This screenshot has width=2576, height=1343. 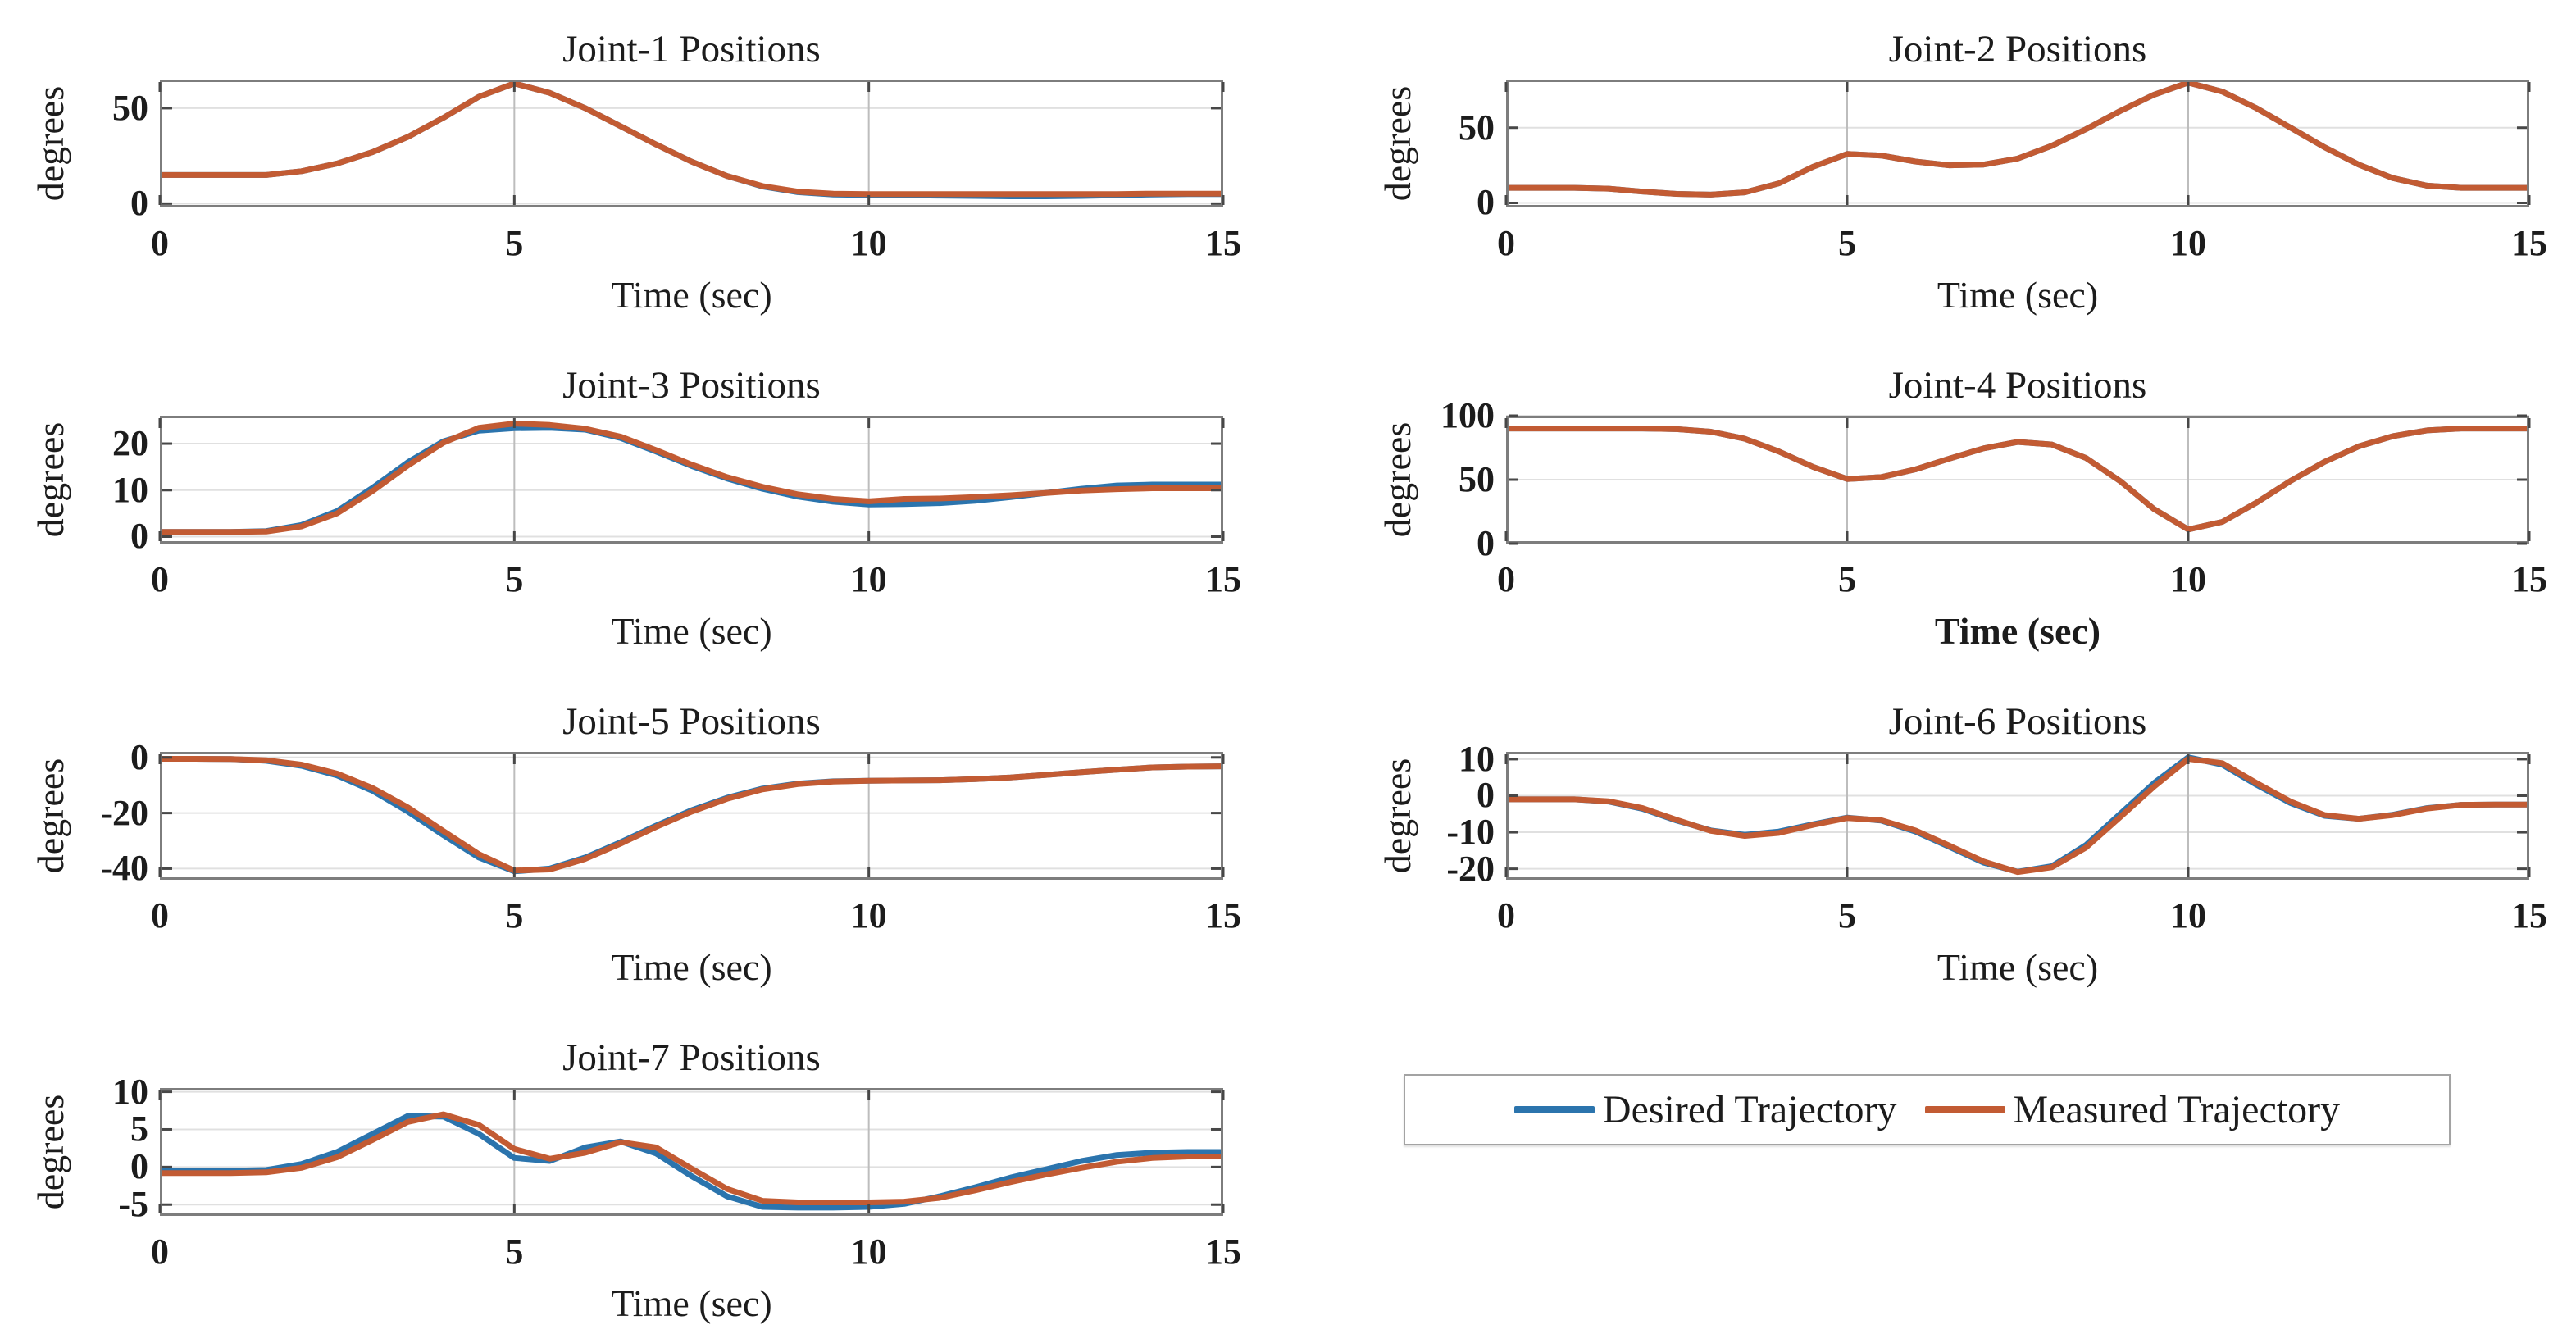 I want to click on y-tick-label-joint-6: -20, so click(x=1470, y=868).